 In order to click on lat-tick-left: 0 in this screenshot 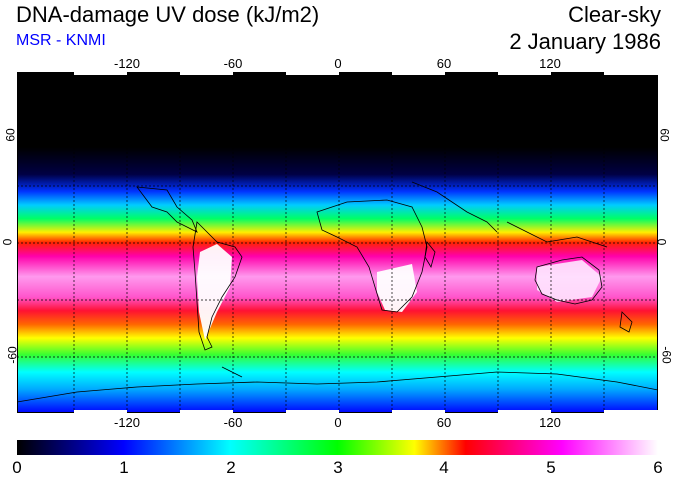, I will do `click(7, 242)`.